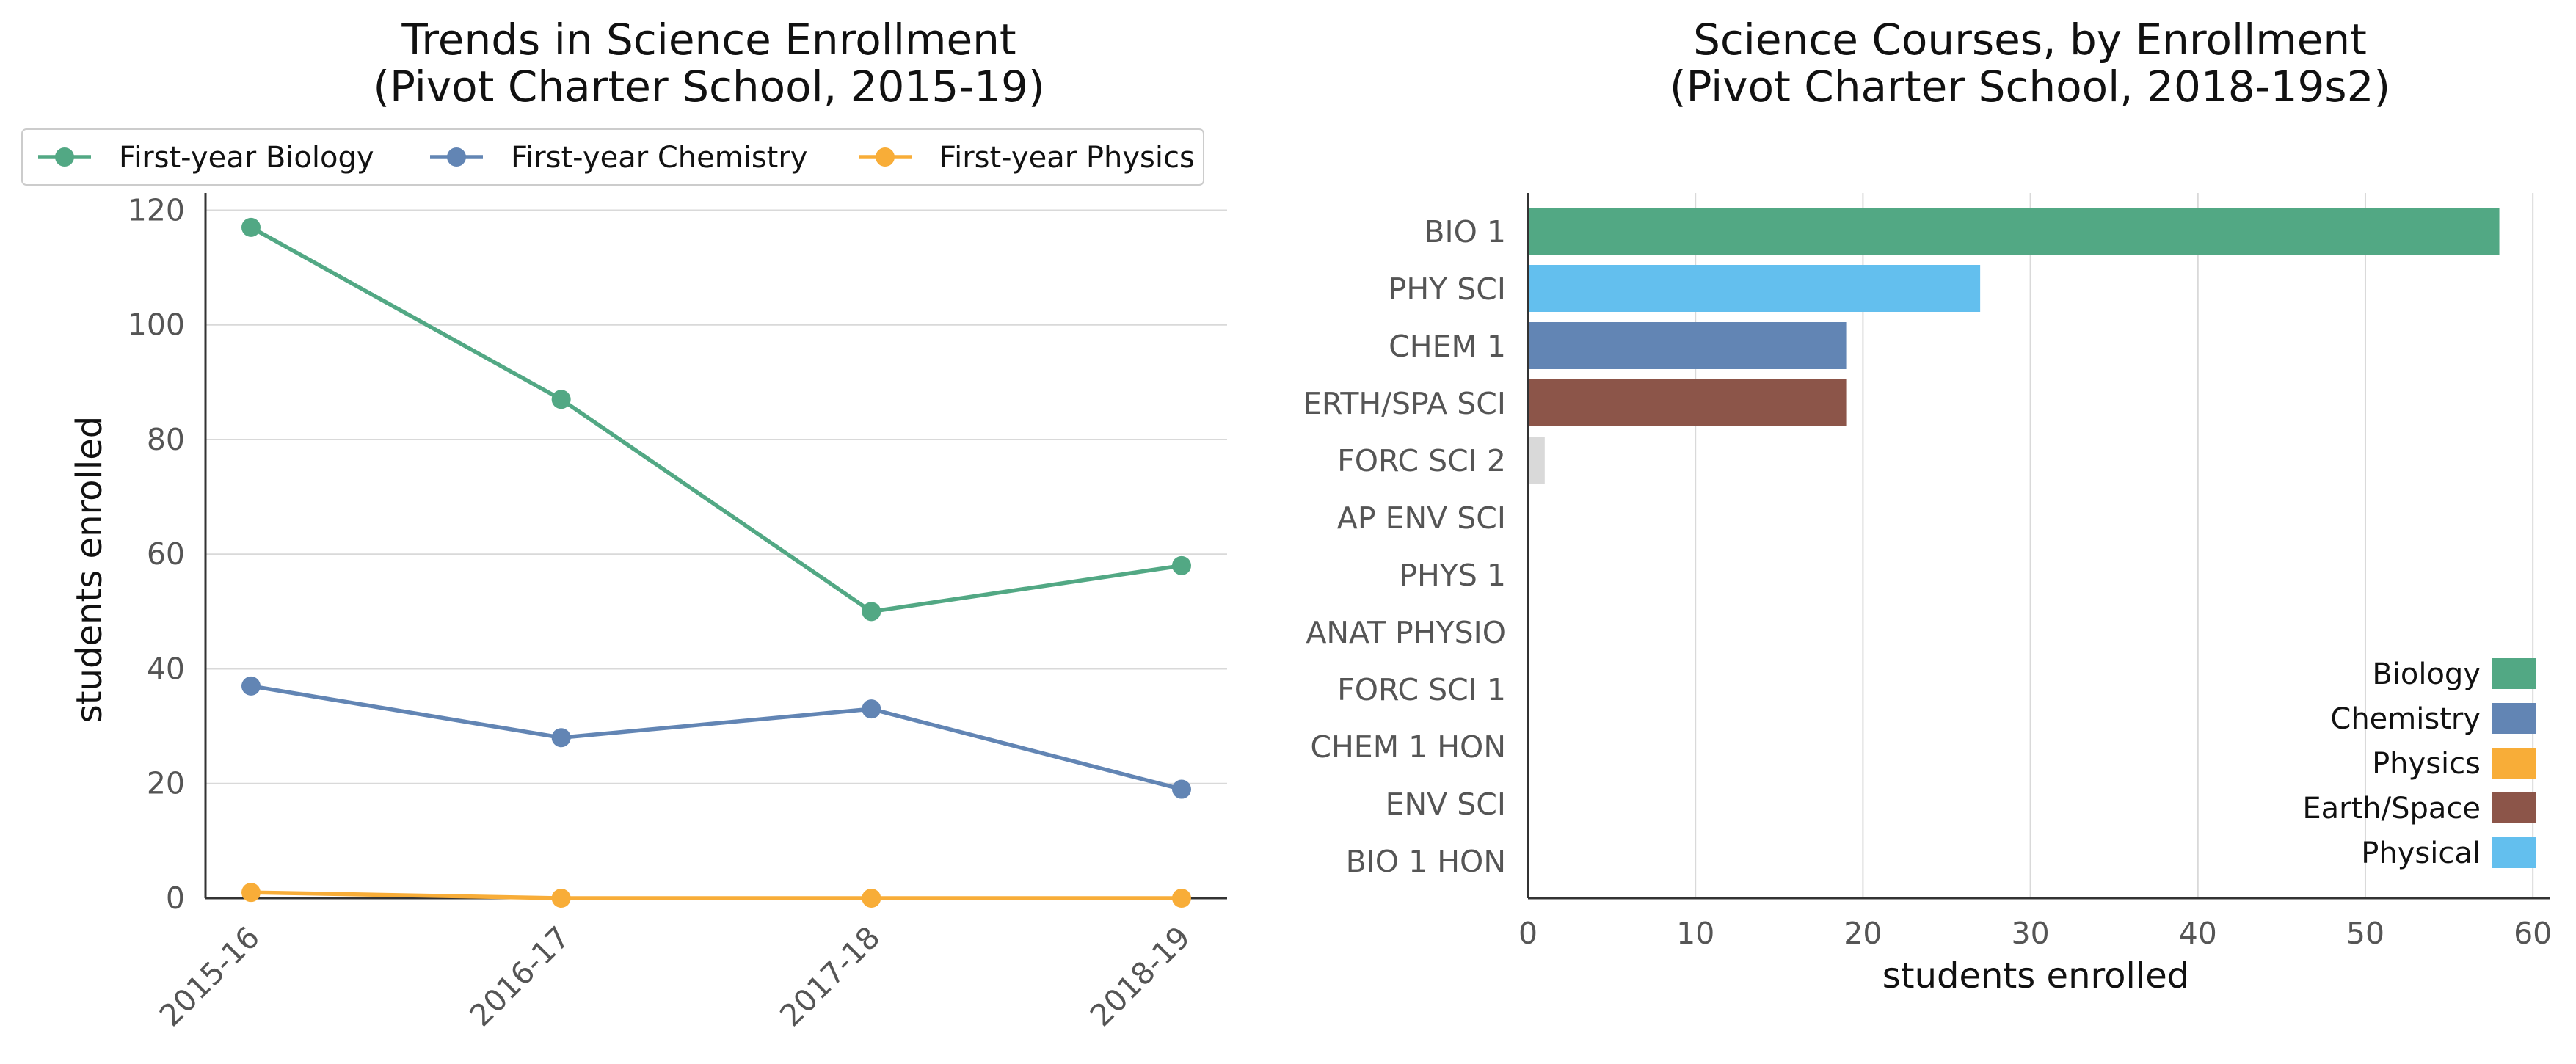 This screenshot has height=1064, width=2576. I want to click on legend-frame, so click(612, 157).